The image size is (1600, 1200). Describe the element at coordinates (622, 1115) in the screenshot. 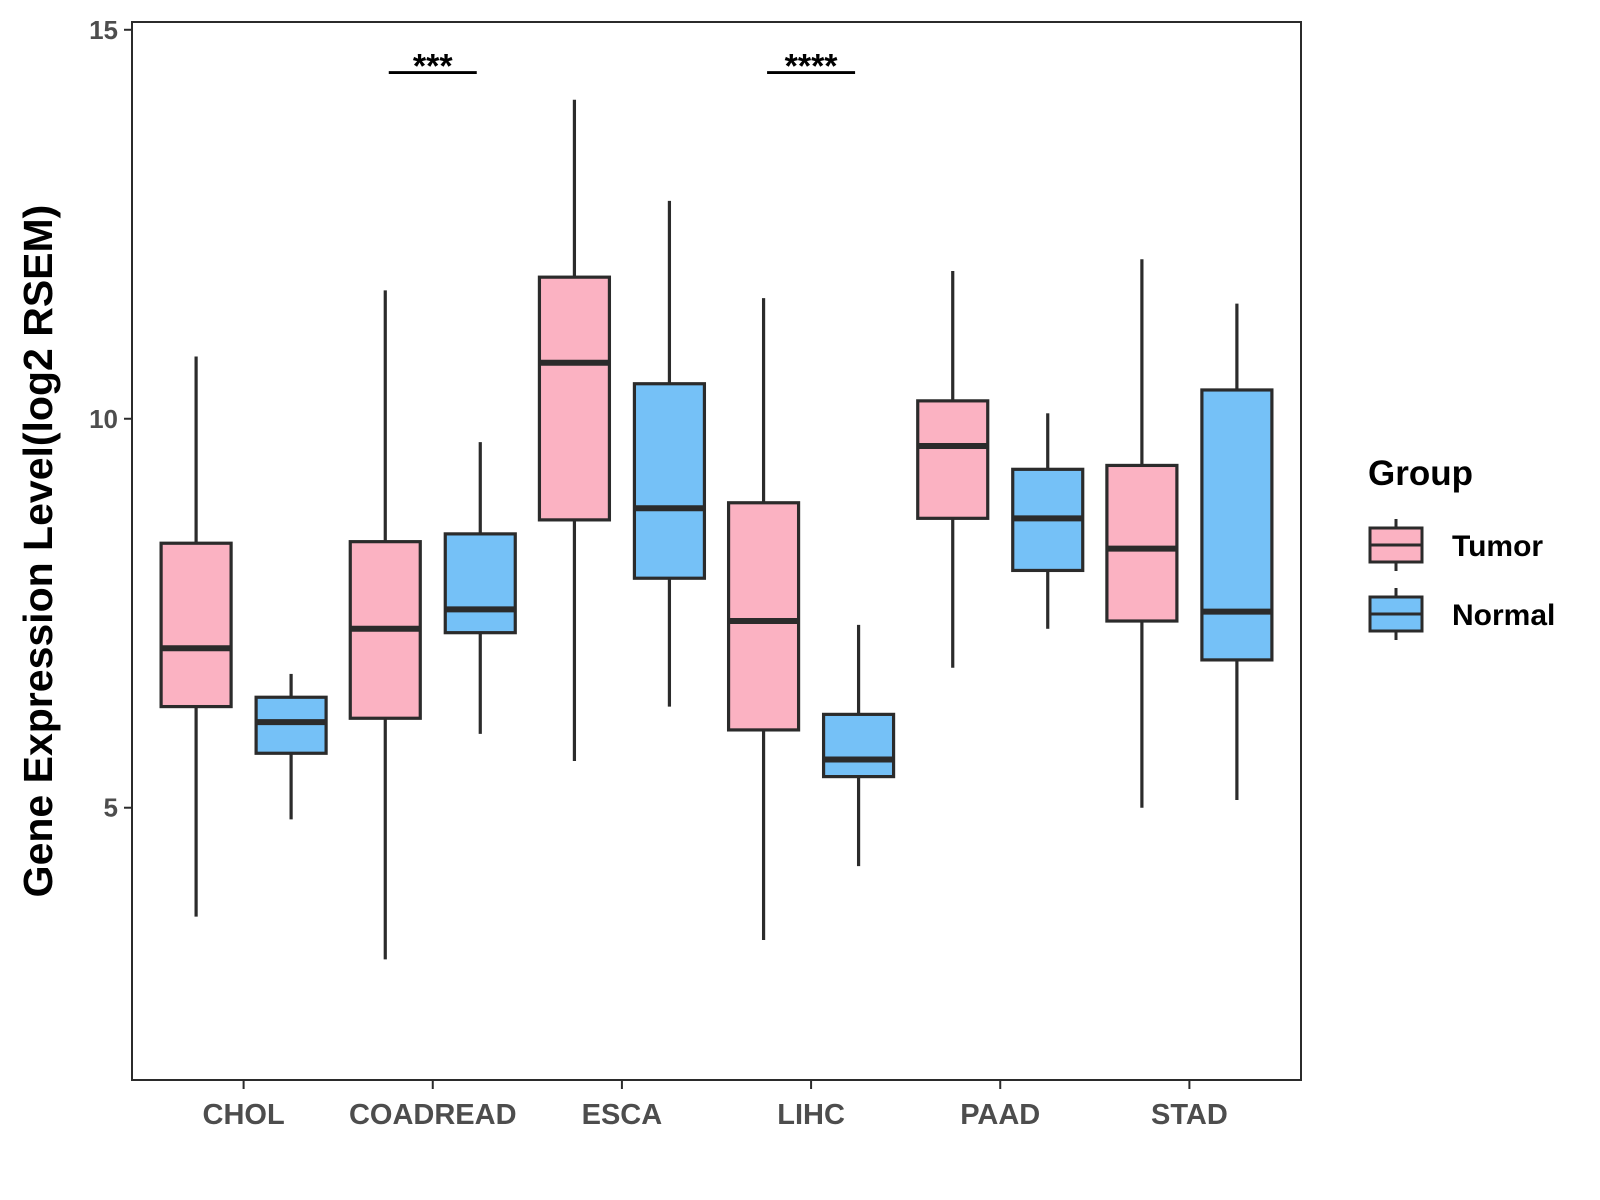

I see `x-tick-label: ESCA` at that location.